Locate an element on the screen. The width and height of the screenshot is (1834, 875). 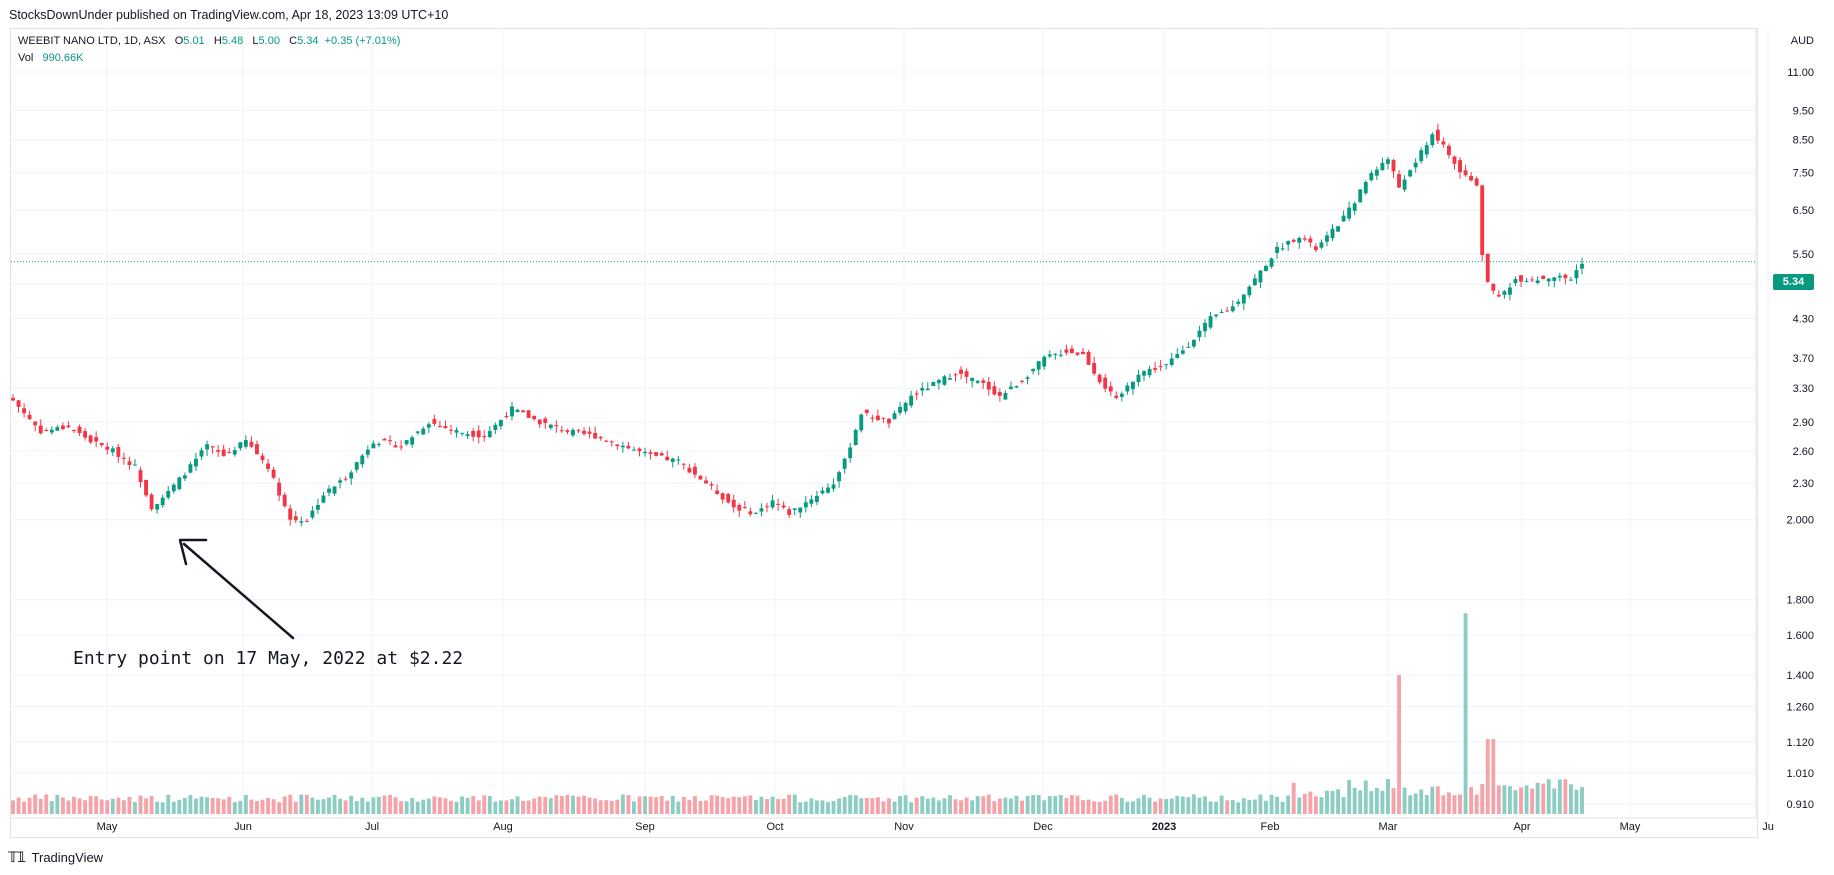
x-tick-label: Ju is located at coordinates (1768, 827).